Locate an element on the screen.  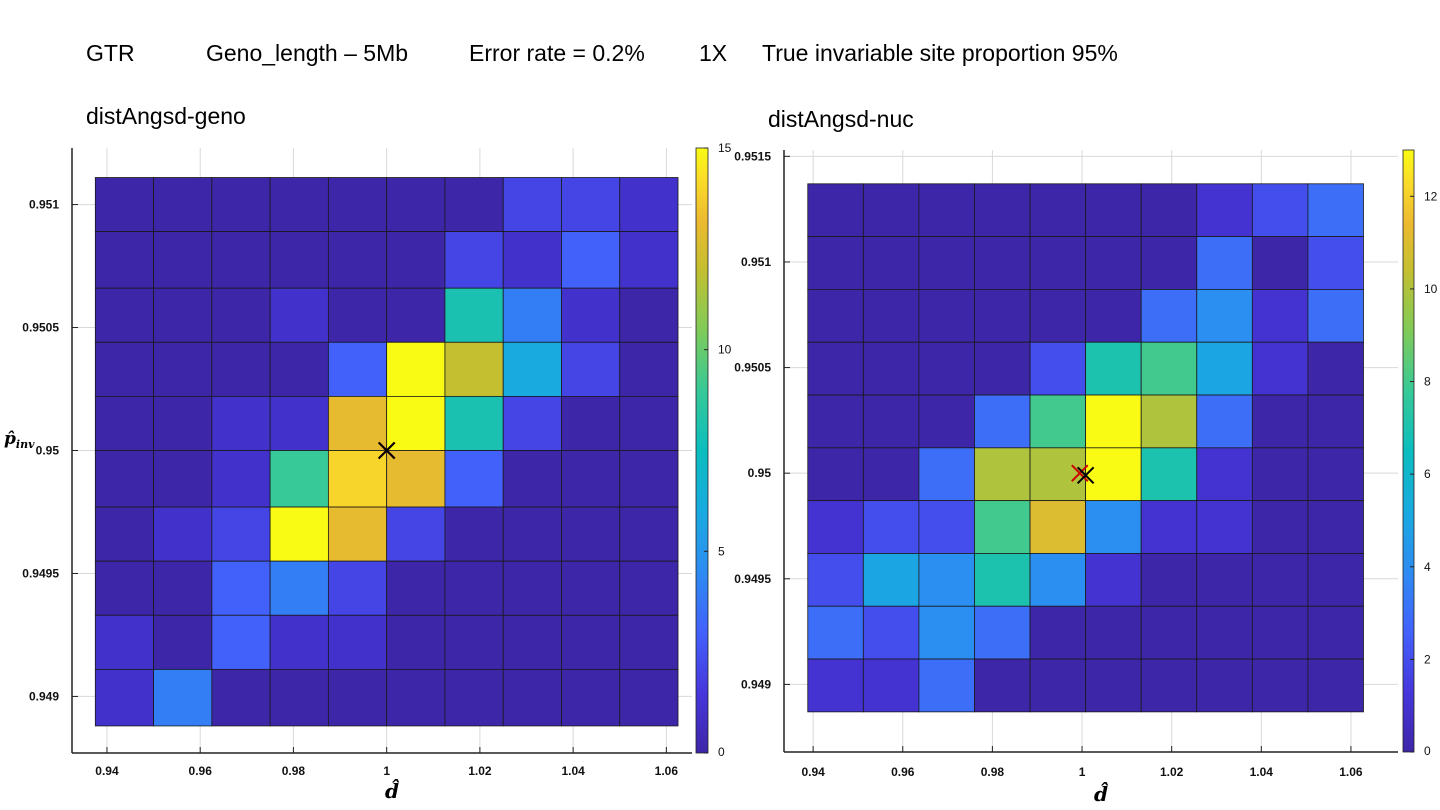
x-tick-label: 1.04 is located at coordinates (573, 771).